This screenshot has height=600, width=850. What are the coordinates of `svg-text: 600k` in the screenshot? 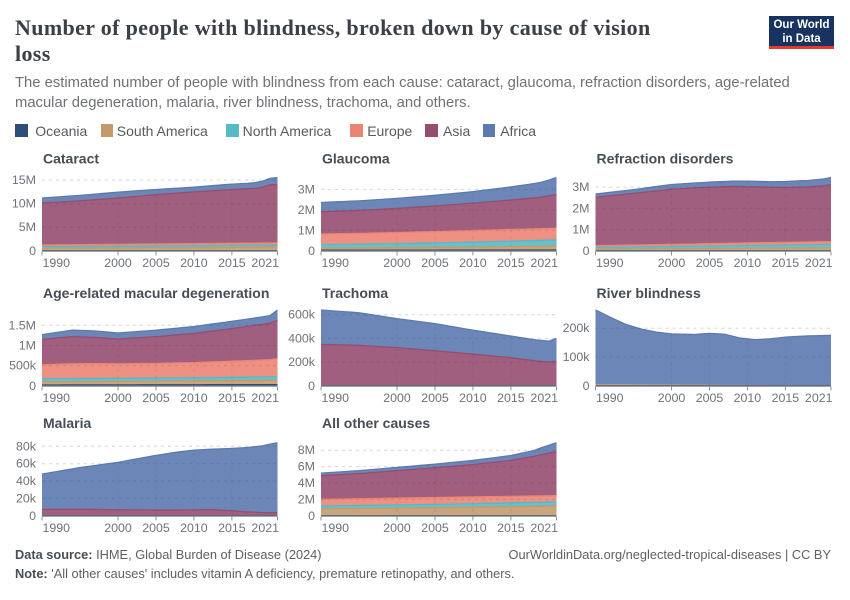 It's located at (302, 315).